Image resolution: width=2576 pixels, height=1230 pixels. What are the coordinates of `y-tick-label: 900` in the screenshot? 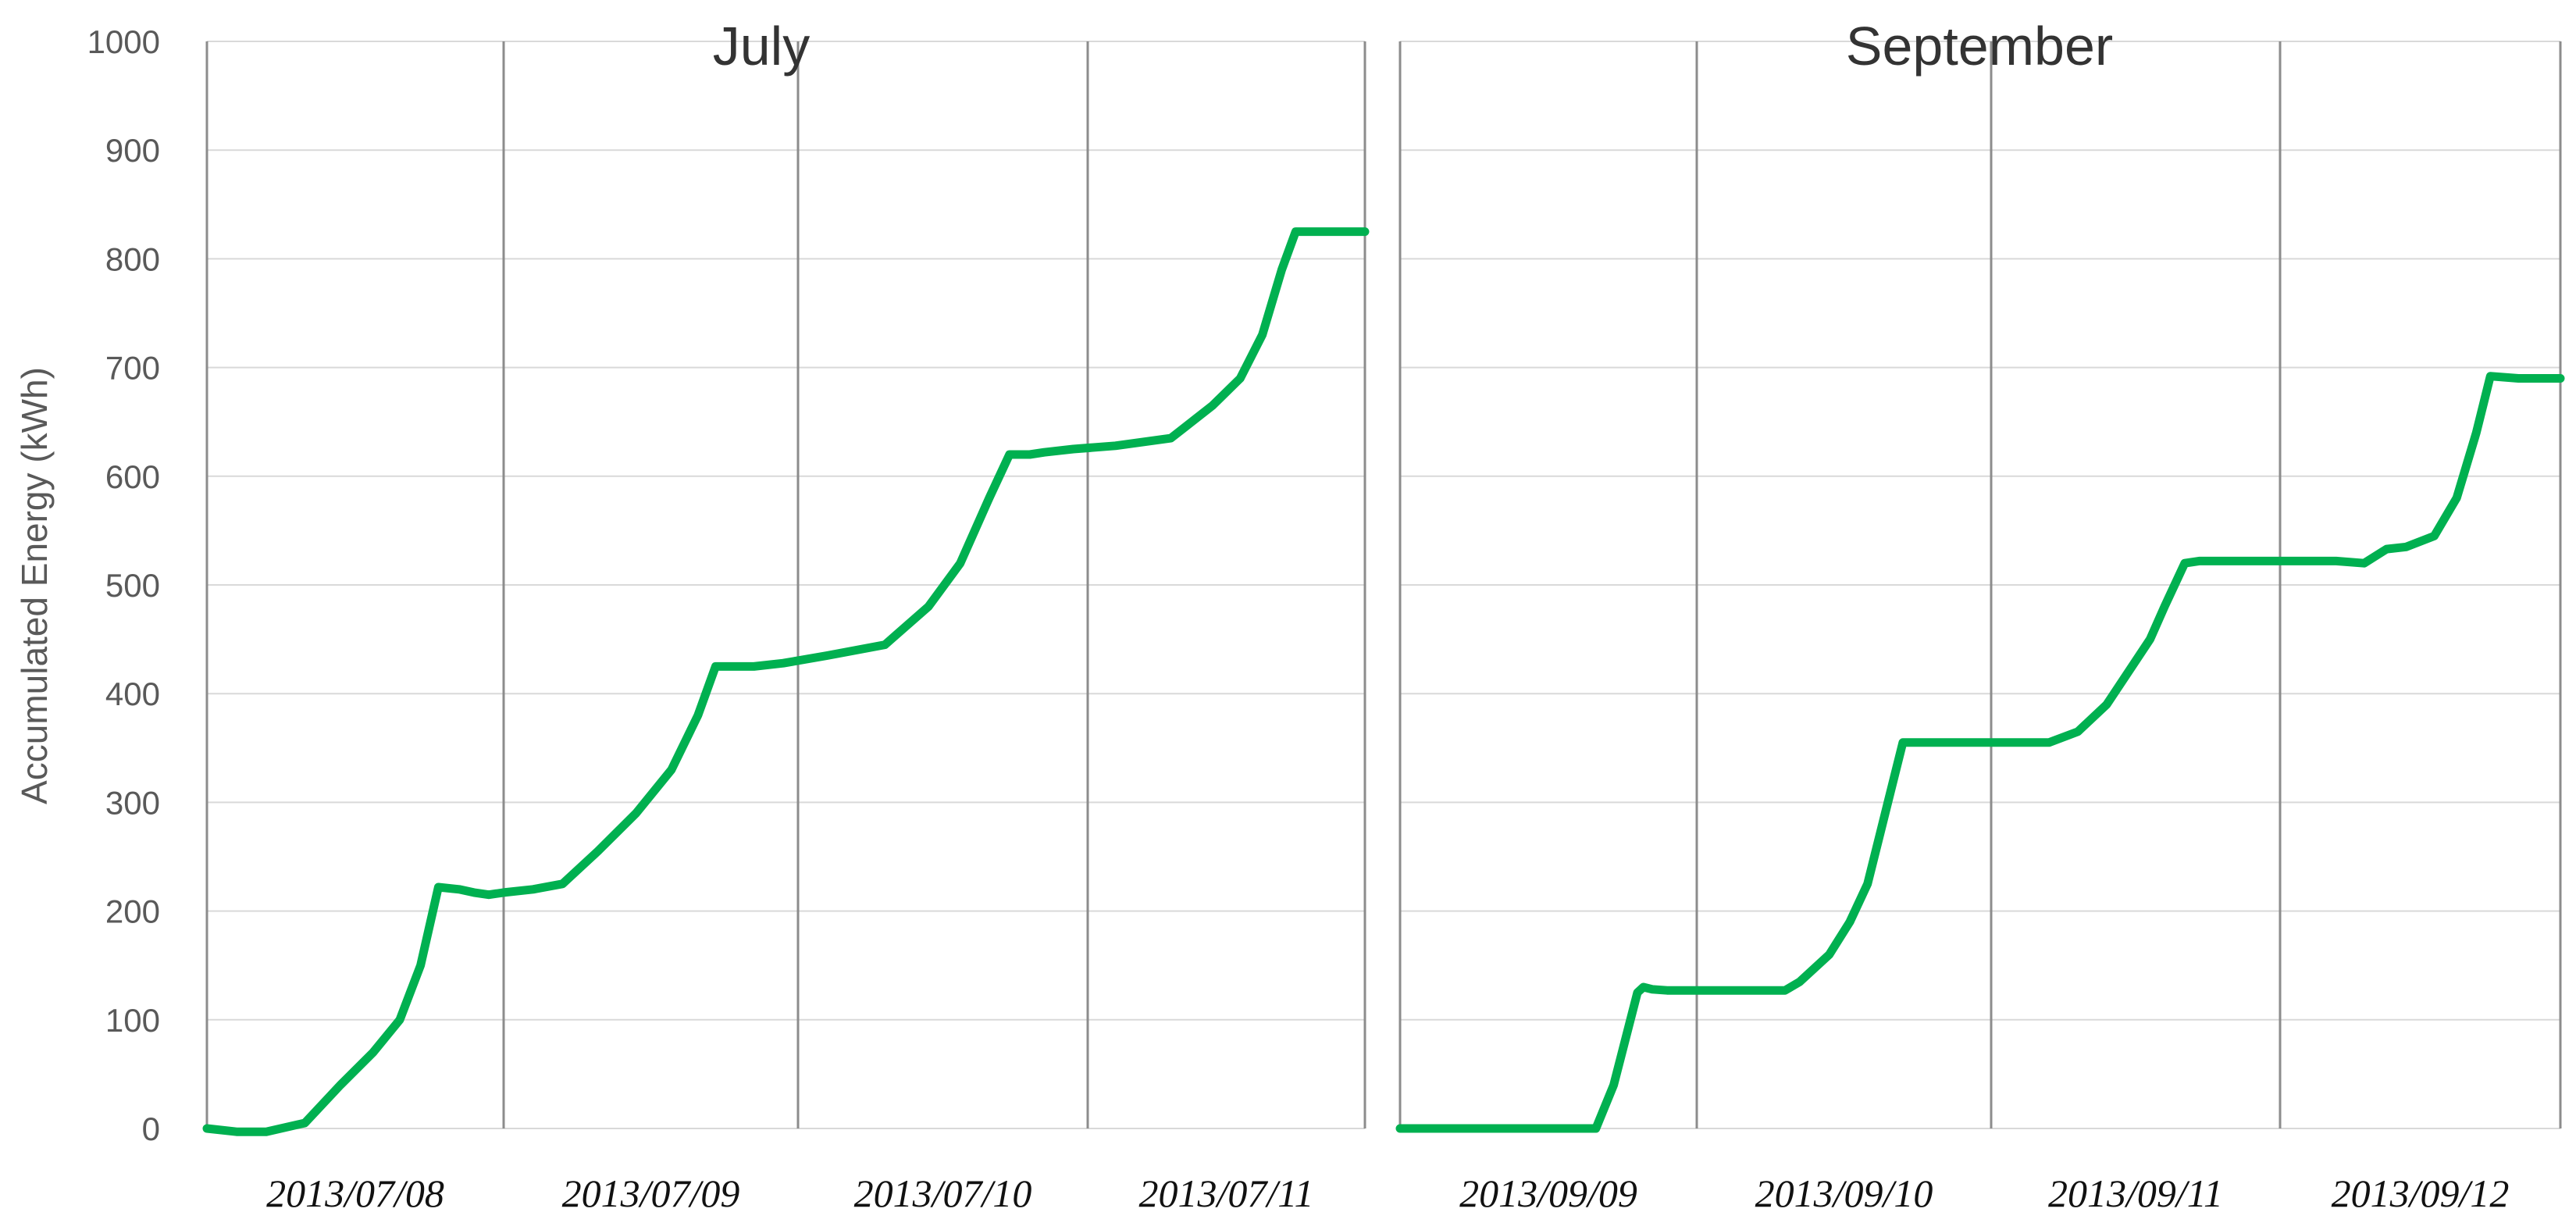 It's located at (132, 150).